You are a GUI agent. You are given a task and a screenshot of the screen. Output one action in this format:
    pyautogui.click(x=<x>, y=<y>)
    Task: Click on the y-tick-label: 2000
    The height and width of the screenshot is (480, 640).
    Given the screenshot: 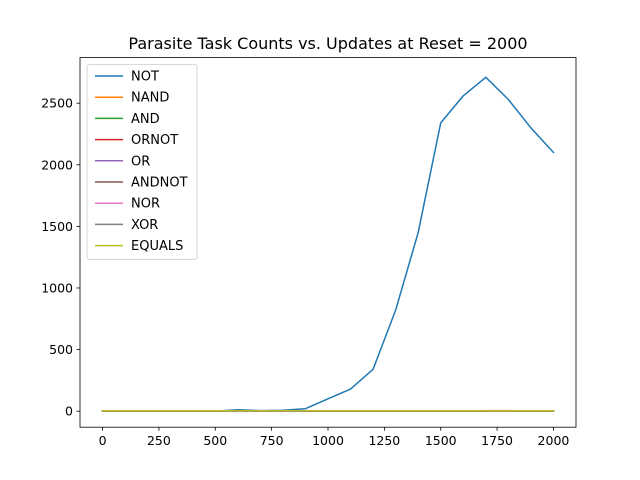 What is the action you would take?
    pyautogui.click(x=57, y=164)
    